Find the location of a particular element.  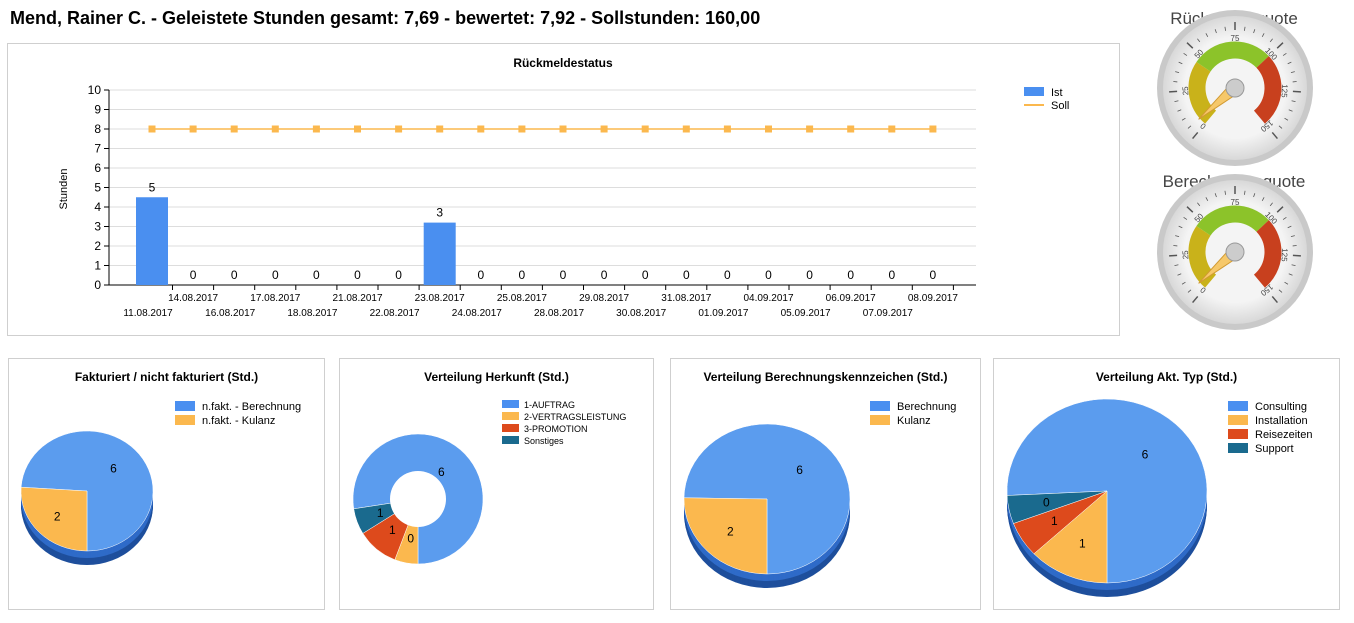

legend-label: Reisezeiten is located at coordinates (1283, 435).